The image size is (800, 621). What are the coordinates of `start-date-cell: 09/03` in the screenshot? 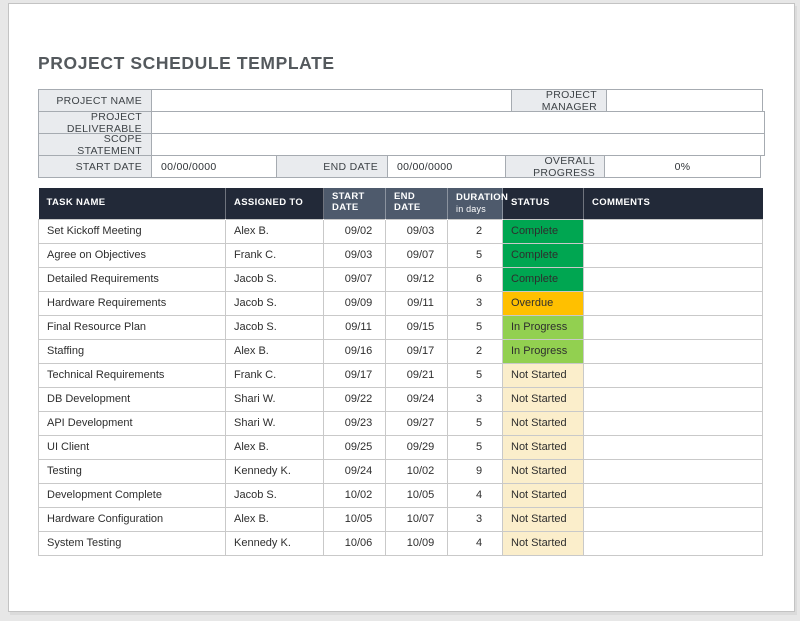 It's located at (354, 255).